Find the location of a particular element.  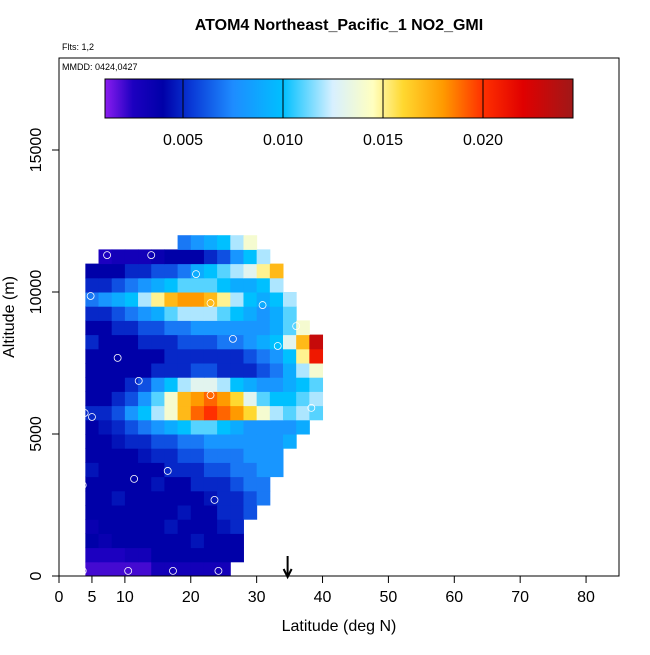

y-tick-label: 0 is located at coordinates (36, 575).